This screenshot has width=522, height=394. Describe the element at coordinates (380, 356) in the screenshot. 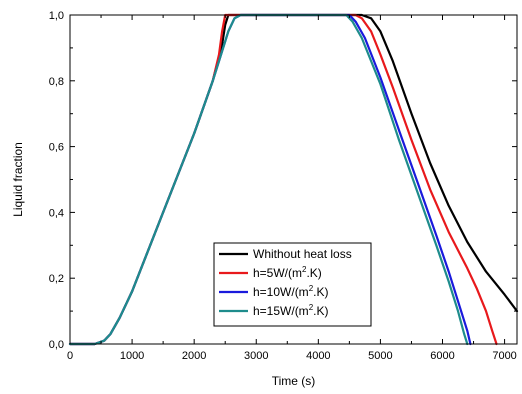

I see `x-tick-label: 5000` at that location.